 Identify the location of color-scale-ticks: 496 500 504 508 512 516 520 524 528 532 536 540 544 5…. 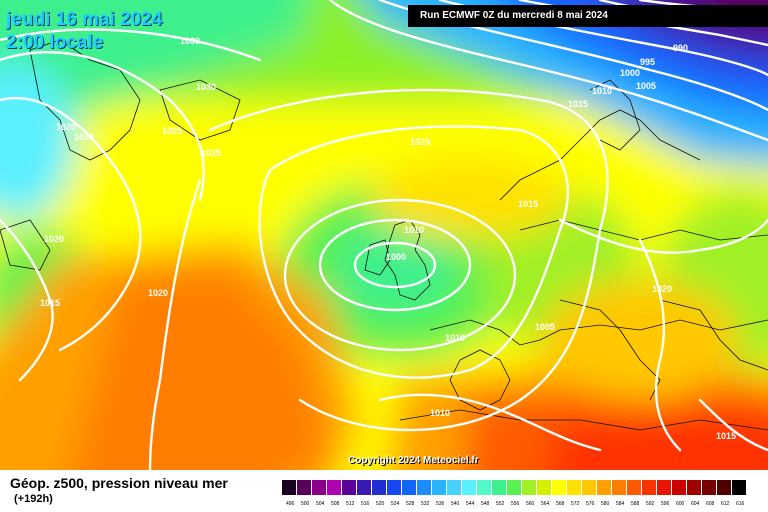
(518, 504).